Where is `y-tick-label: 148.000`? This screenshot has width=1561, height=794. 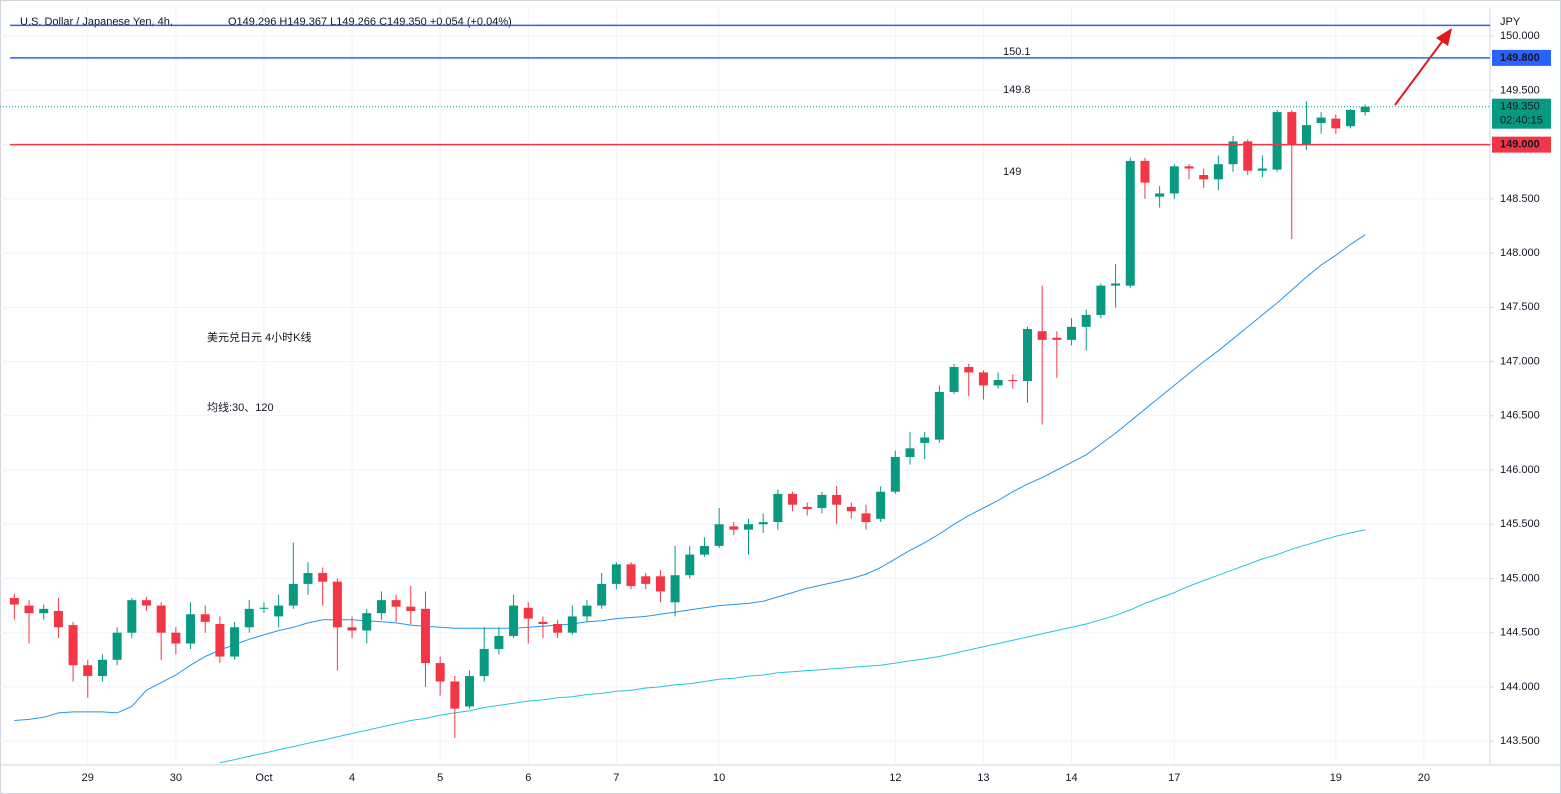
y-tick-label: 148.000 is located at coordinates (1520, 253).